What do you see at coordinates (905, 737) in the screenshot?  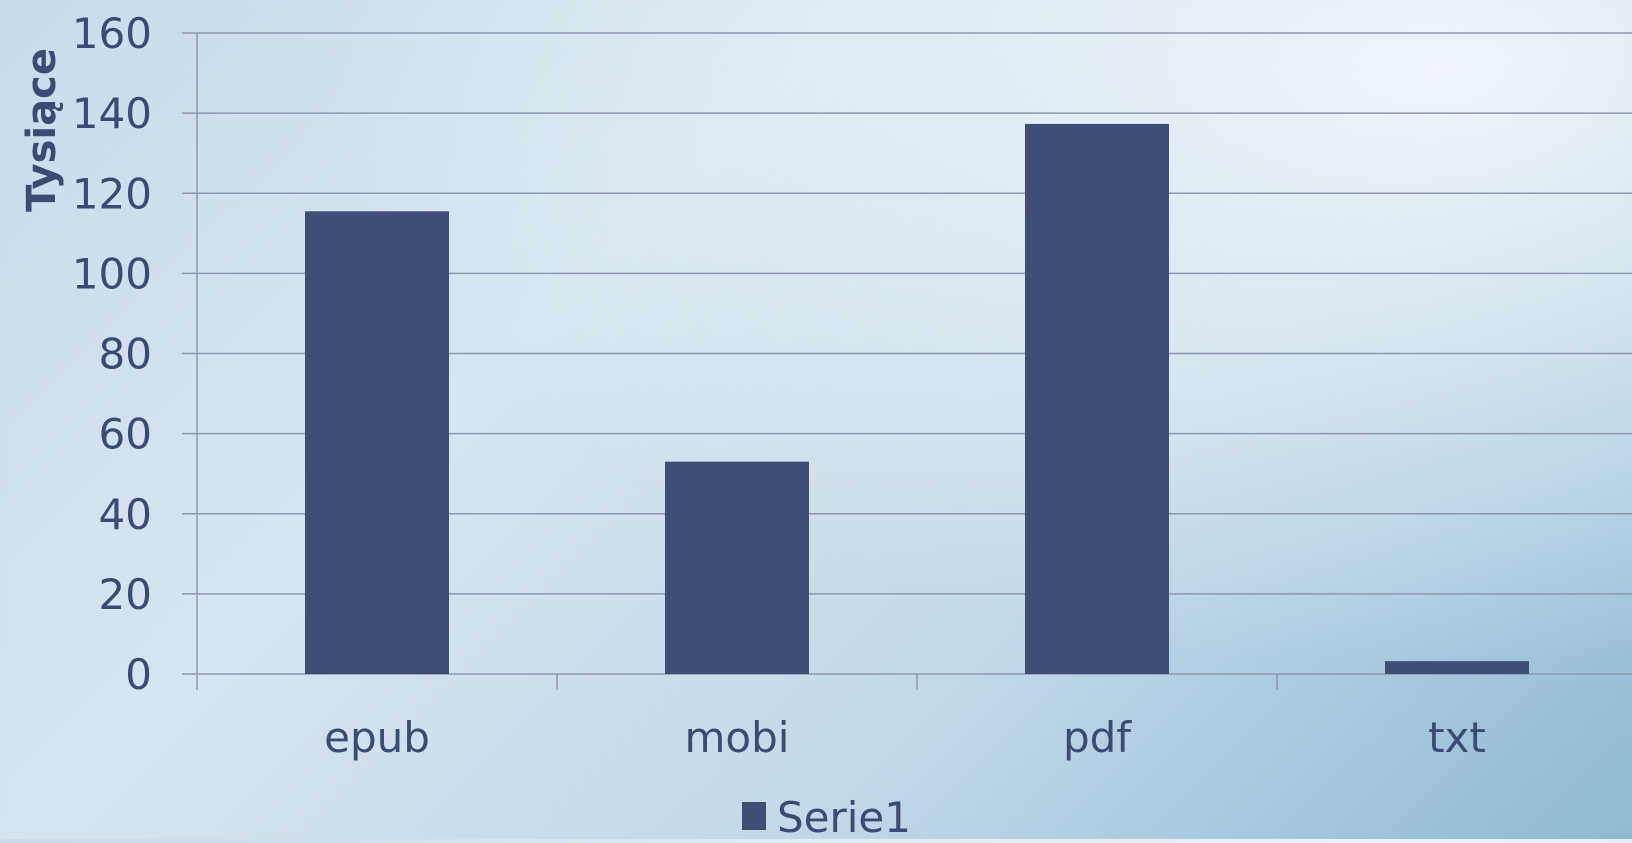 I see `x-axis-labels: epub mobi pdf txt` at bounding box center [905, 737].